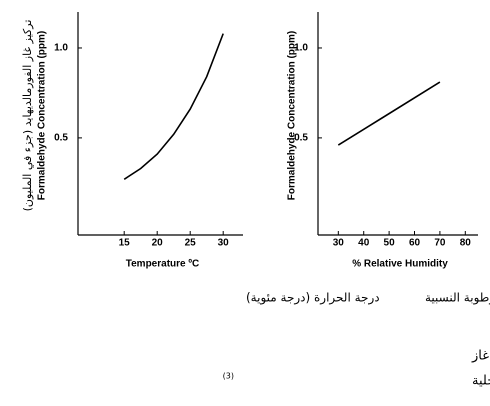 The height and width of the screenshot is (406, 490). Describe the element at coordinates (481, 381) in the screenshot. I see `figure-caption: الفورمالديهايد في البيئة الداخلية` at that location.